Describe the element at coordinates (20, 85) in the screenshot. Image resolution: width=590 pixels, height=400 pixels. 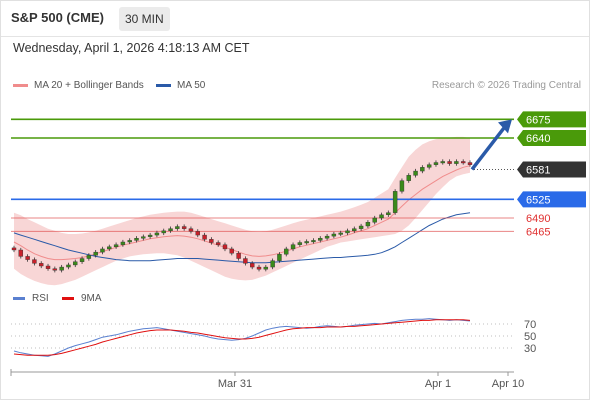
I see `ma20-swatch` at that location.